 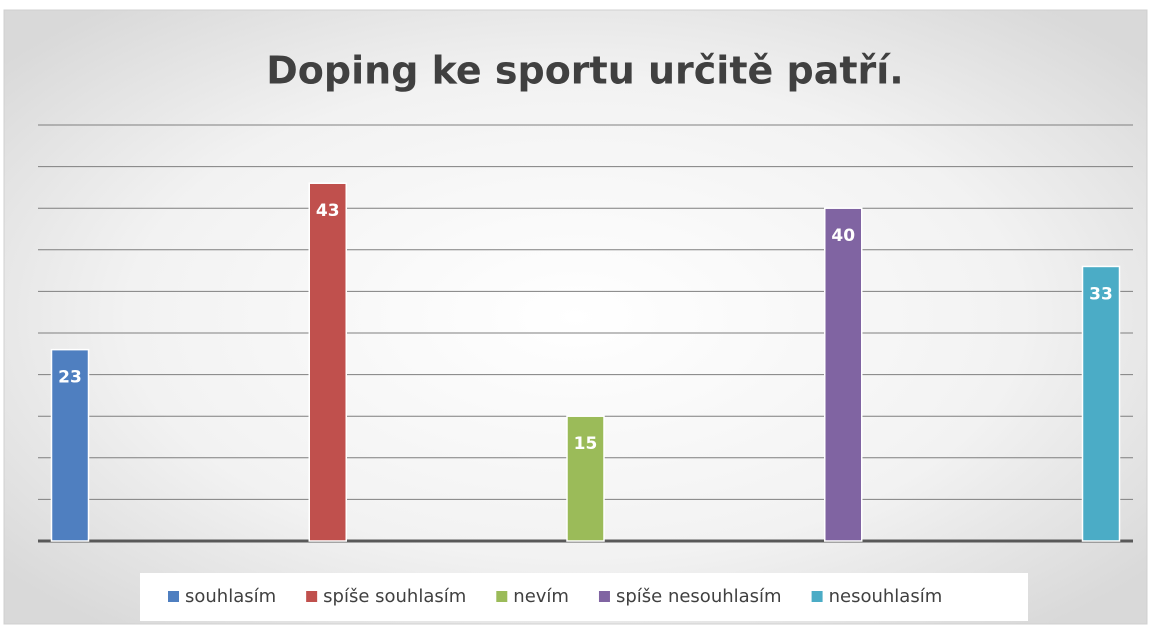 I want to click on legend-label: spíše nesouhlasím, so click(x=699, y=596).